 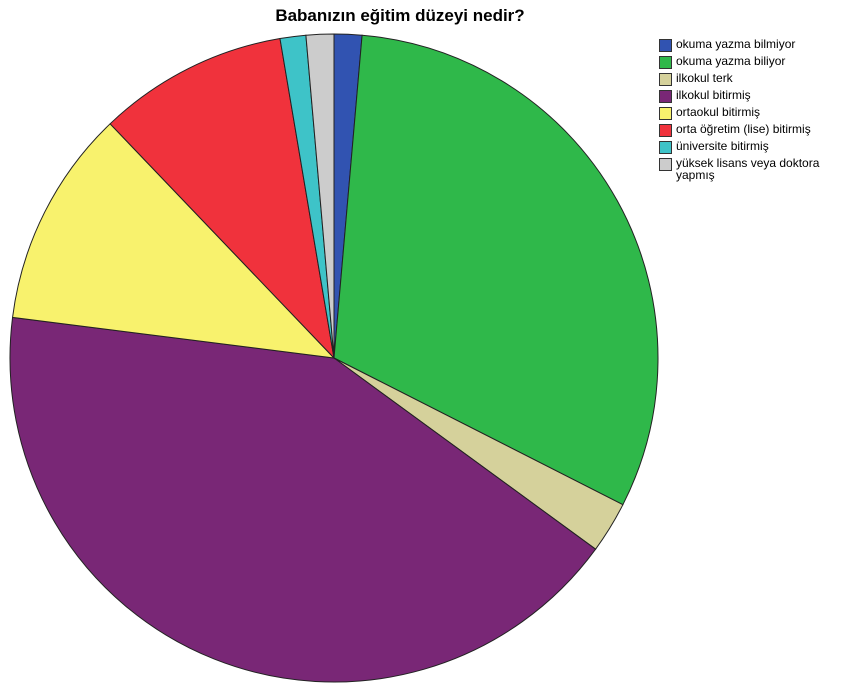 What do you see at coordinates (761, 96) in the screenshot?
I see `legend-item: ilkokul bitirmiş` at bounding box center [761, 96].